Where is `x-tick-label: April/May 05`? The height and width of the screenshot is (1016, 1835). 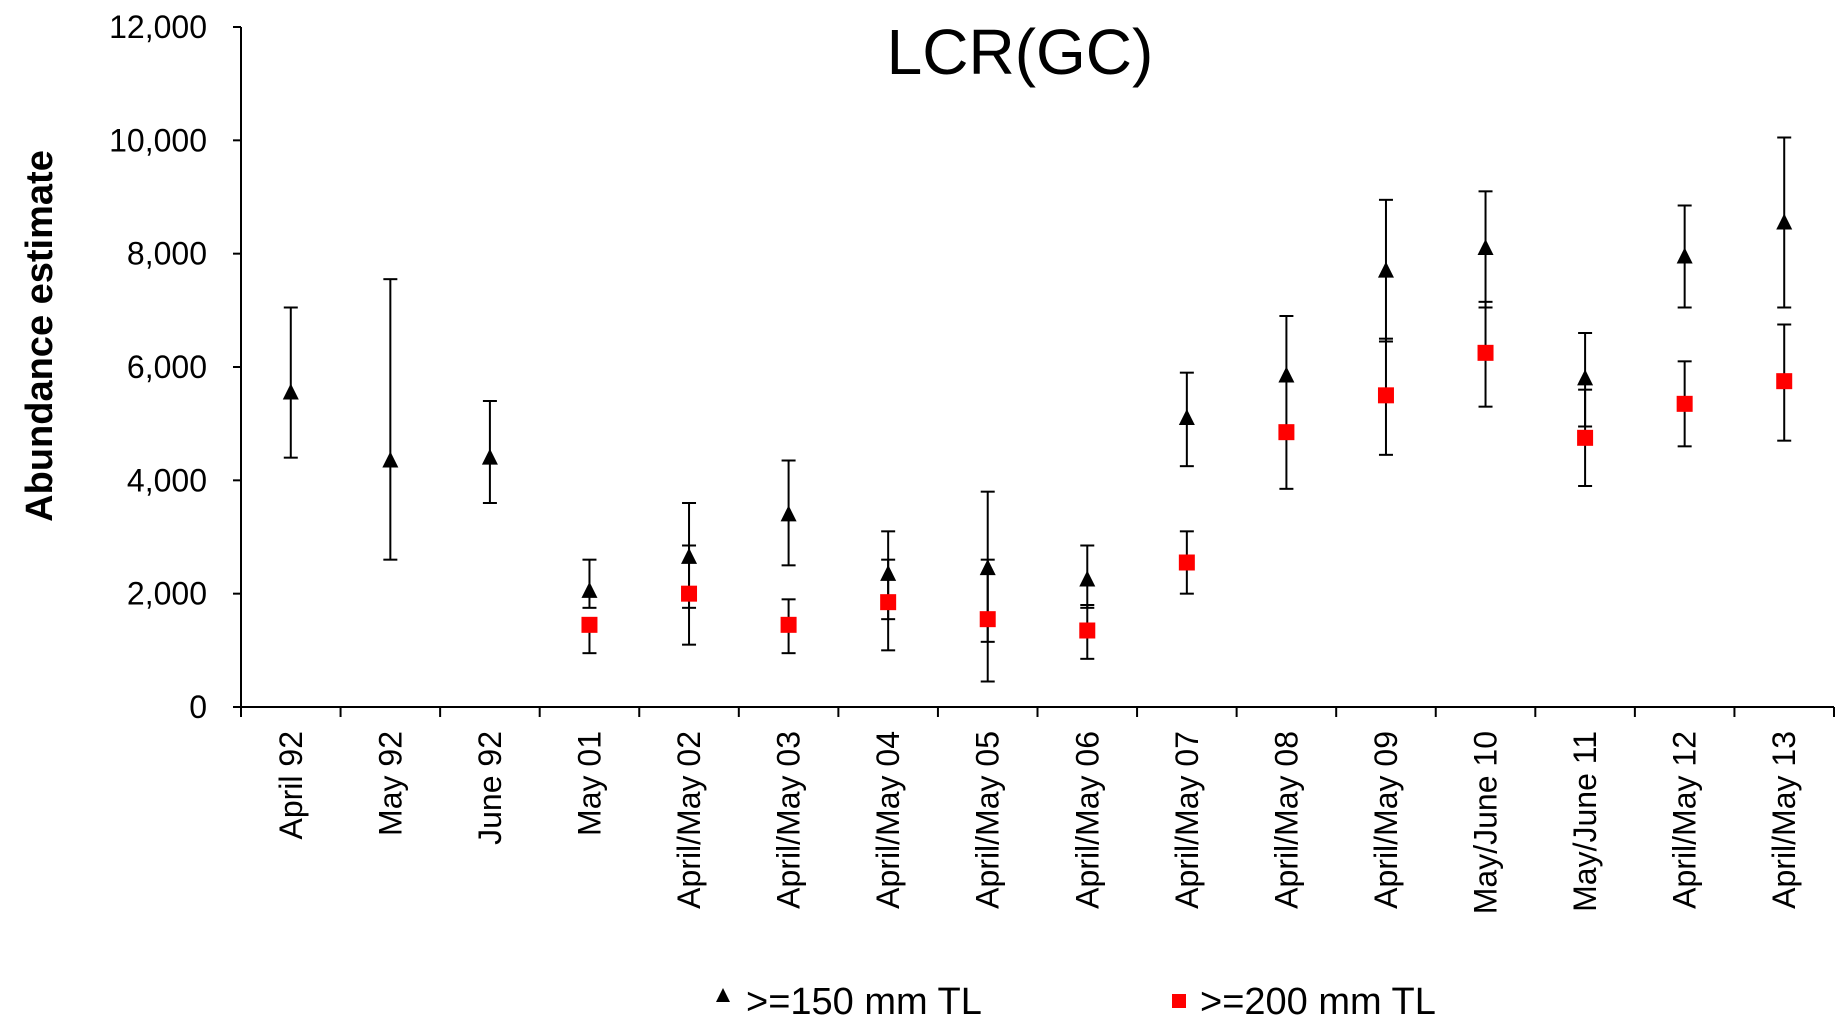 x-tick-label: April/May 05 is located at coordinates (988, 820).